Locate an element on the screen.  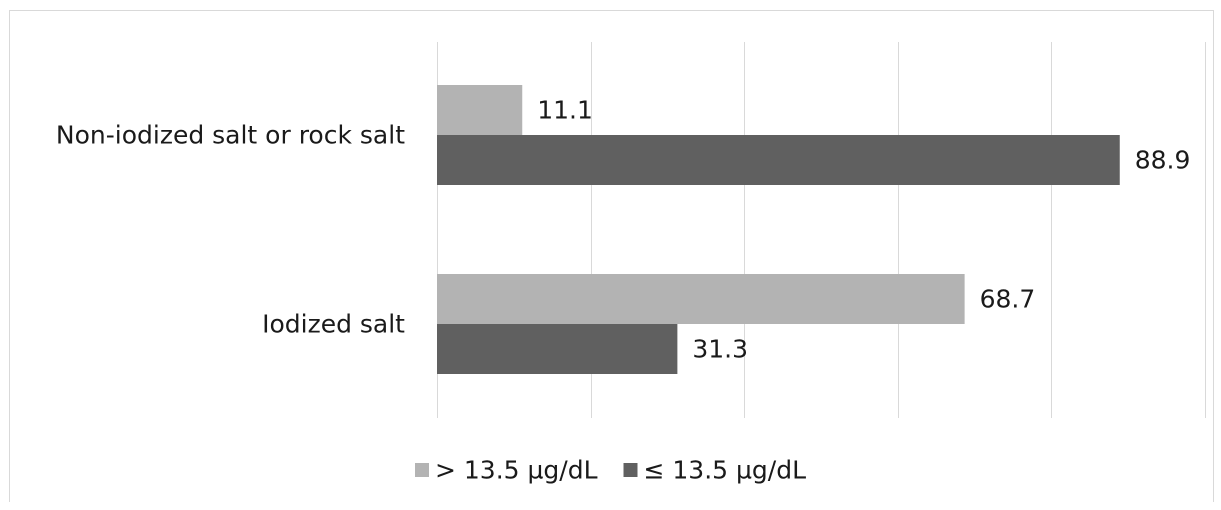
legend: > 13.5 µg/dL ≤ 13.5 µg/dL is located at coordinates (610, 470).